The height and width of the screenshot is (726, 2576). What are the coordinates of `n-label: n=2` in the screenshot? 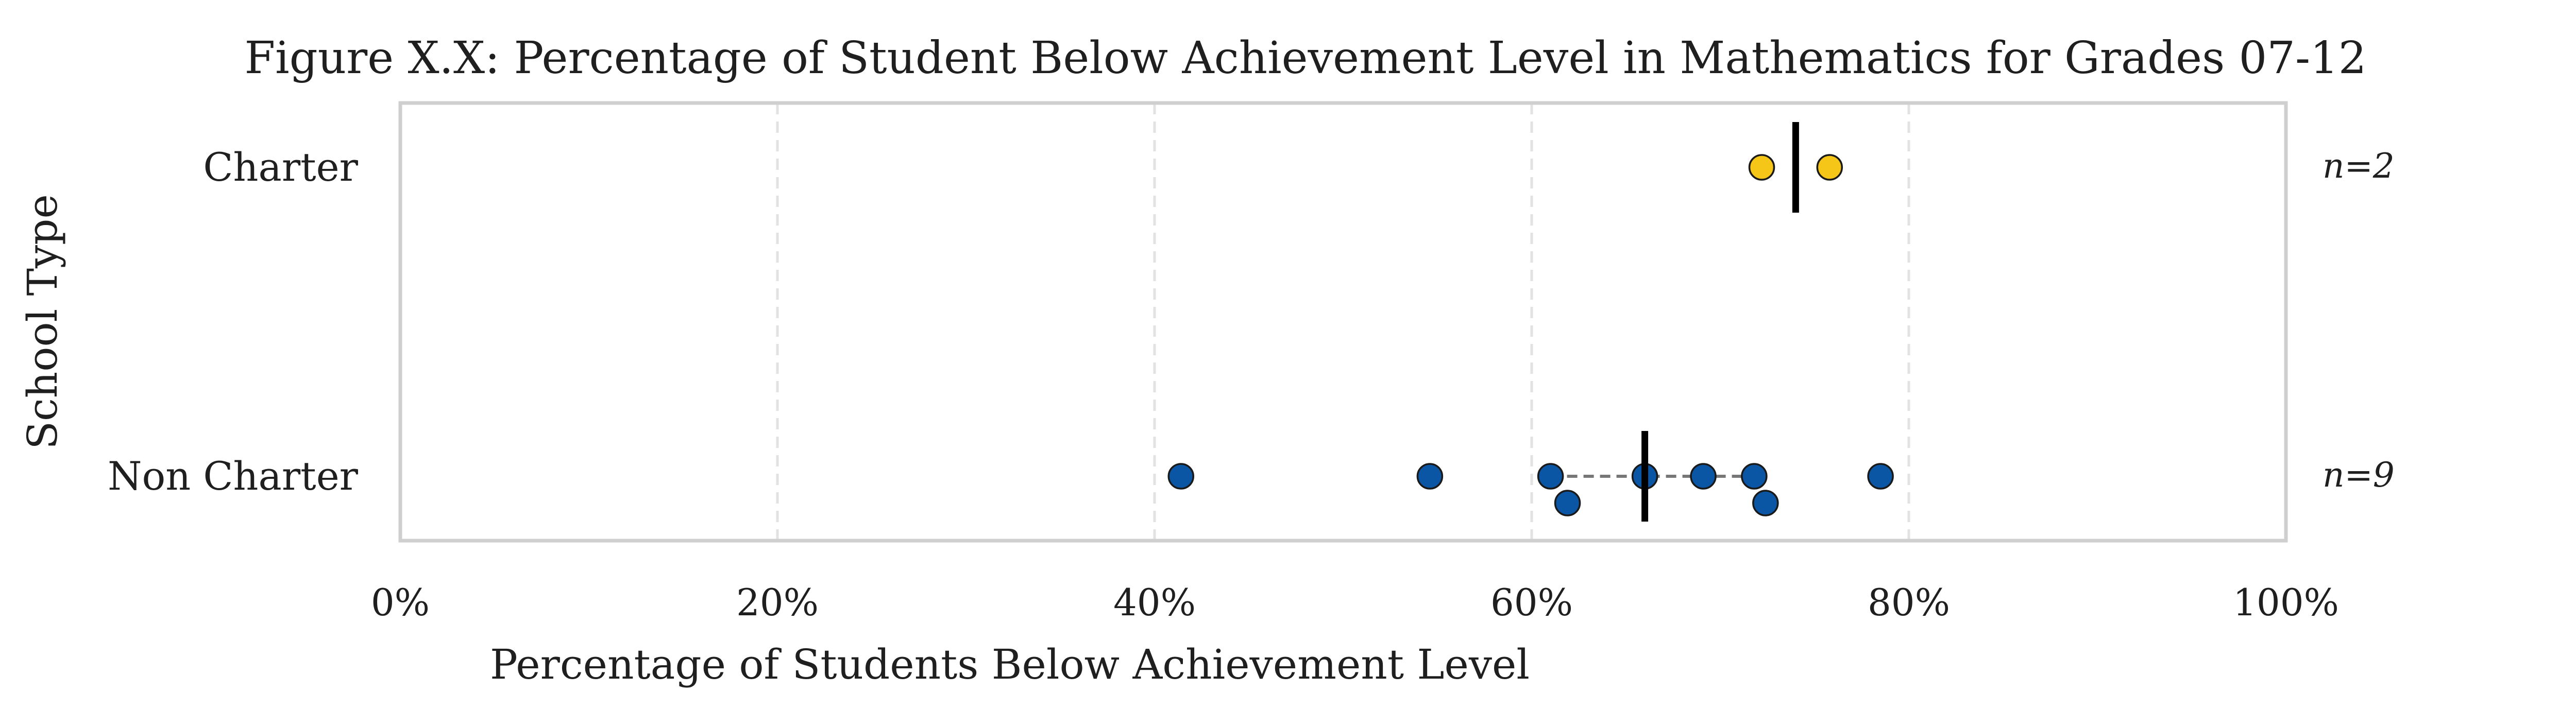 It's located at (2359, 166).